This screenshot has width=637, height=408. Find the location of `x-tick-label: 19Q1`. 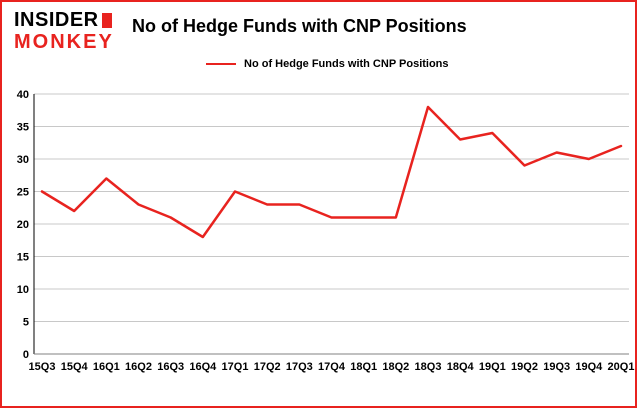

x-tick-label: 19Q1 is located at coordinates (492, 367).